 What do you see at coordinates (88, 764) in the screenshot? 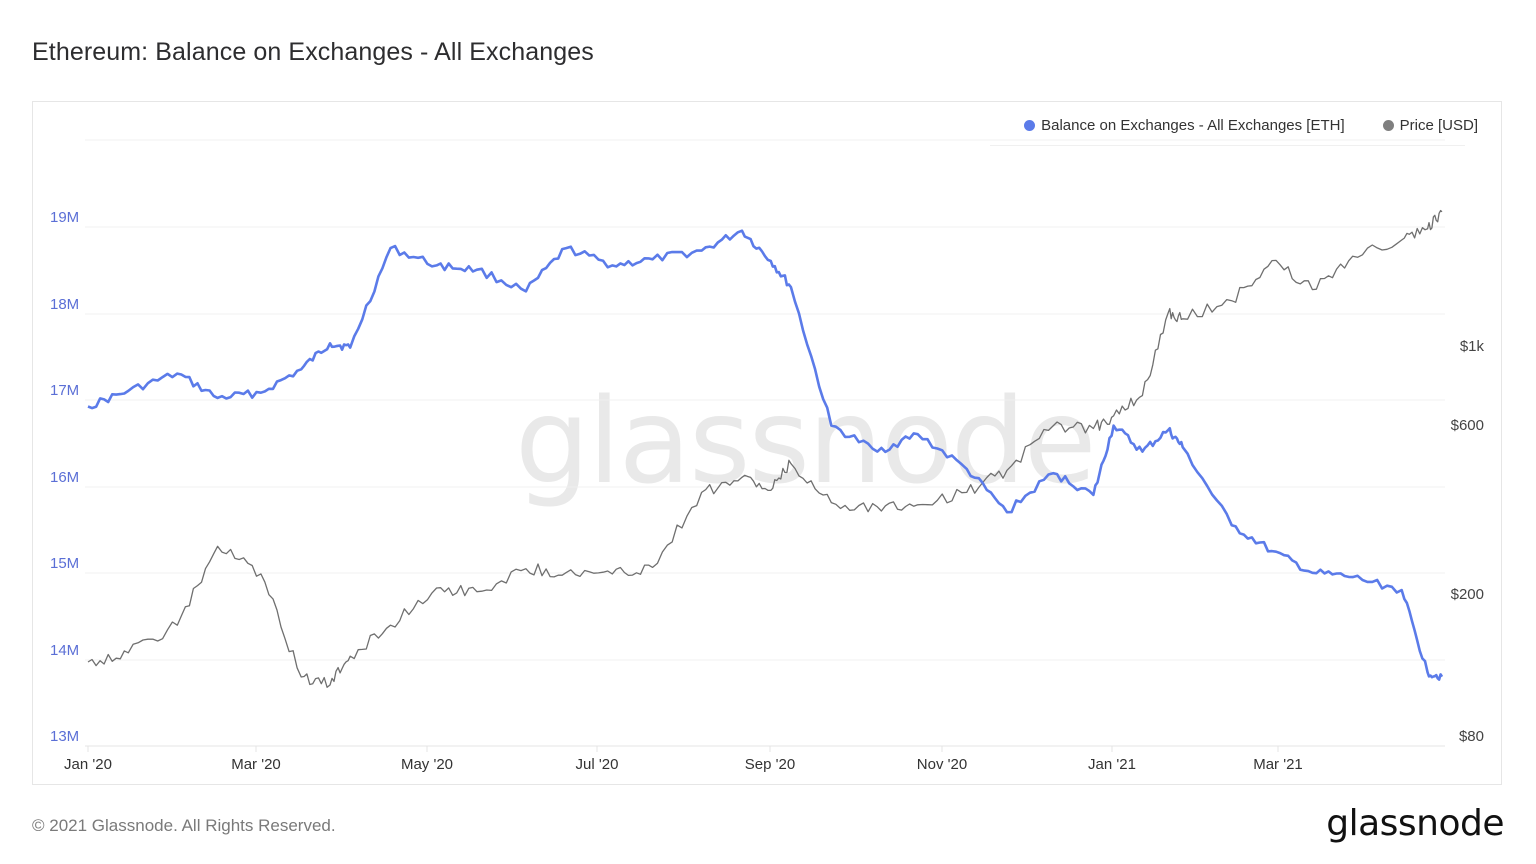
I see `x-tick-label: Jan '20` at bounding box center [88, 764].